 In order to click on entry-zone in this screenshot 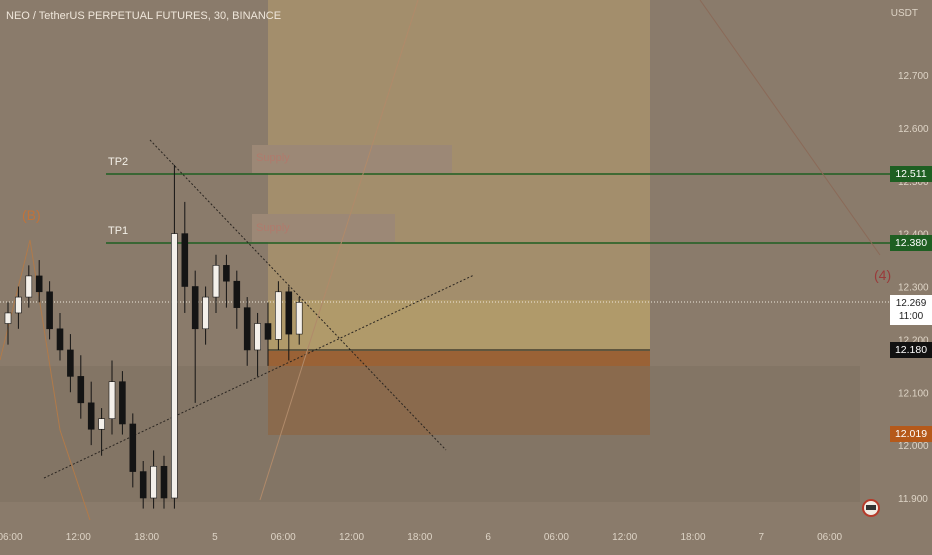, I will do `click(459, 326)`.